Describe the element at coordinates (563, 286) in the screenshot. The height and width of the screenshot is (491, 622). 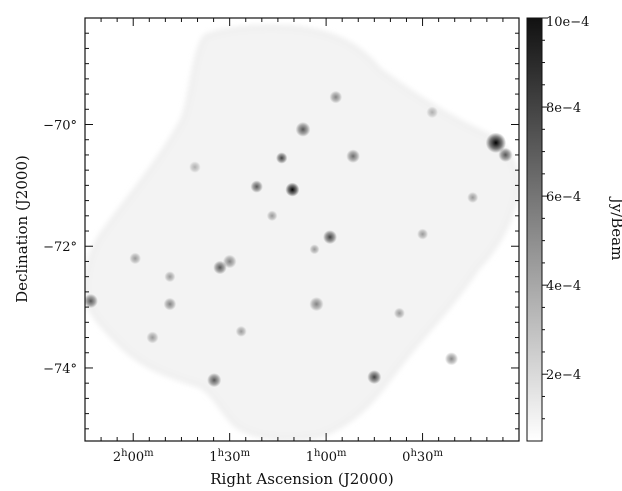
I see `colorbar-tick-label: 4e−4` at that location.